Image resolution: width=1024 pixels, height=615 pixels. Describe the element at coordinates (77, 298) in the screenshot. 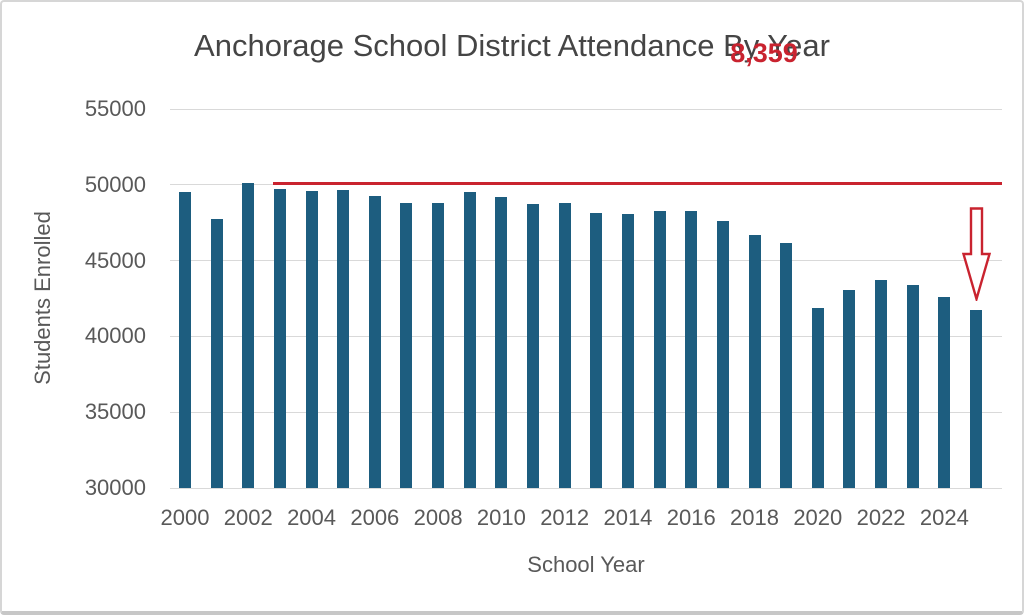

I see `y-axis-tick-labels: 55000 50000 45000 40000 35000 30000` at that location.